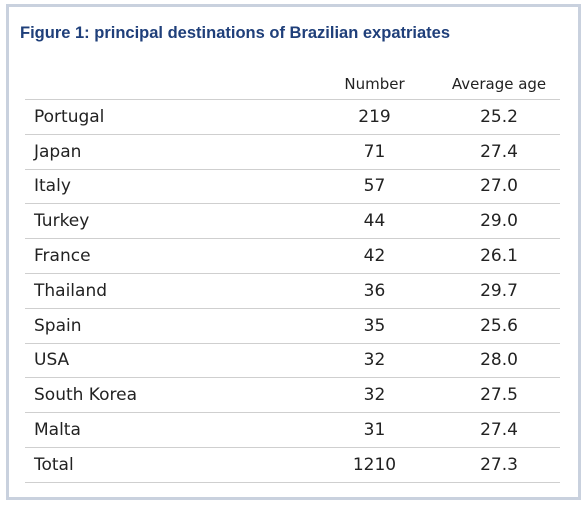 This screenshot has height=514, width=586. I want to click on country-cell: Portugal, so click(168, 117).